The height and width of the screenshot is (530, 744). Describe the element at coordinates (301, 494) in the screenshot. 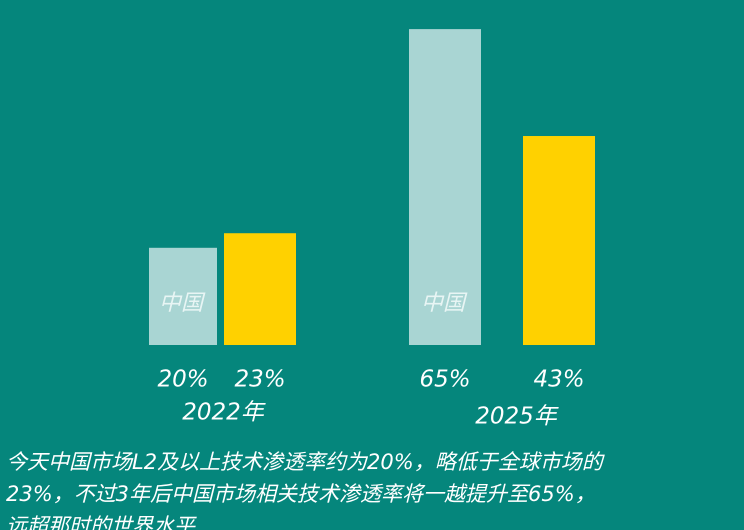

I see `caption-line: 23%，不过3年后中国市场相关技术渗透率将一越提升至65%，` at that location.